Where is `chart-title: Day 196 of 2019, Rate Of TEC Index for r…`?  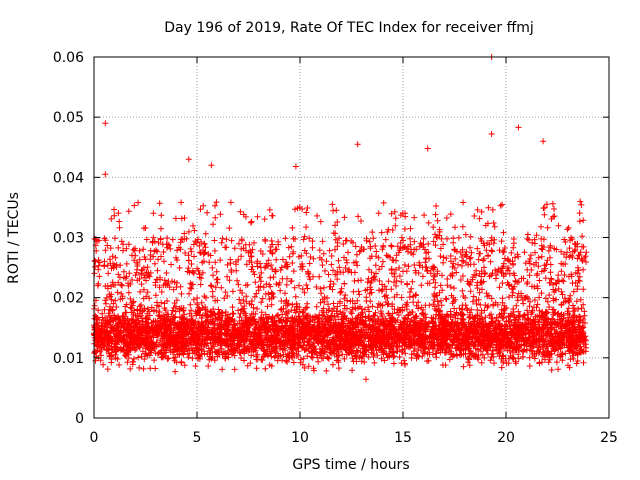
chart-title: Day 196 of 2019, Rate Of TEC Index for r… is located at coordinates (349, 28).